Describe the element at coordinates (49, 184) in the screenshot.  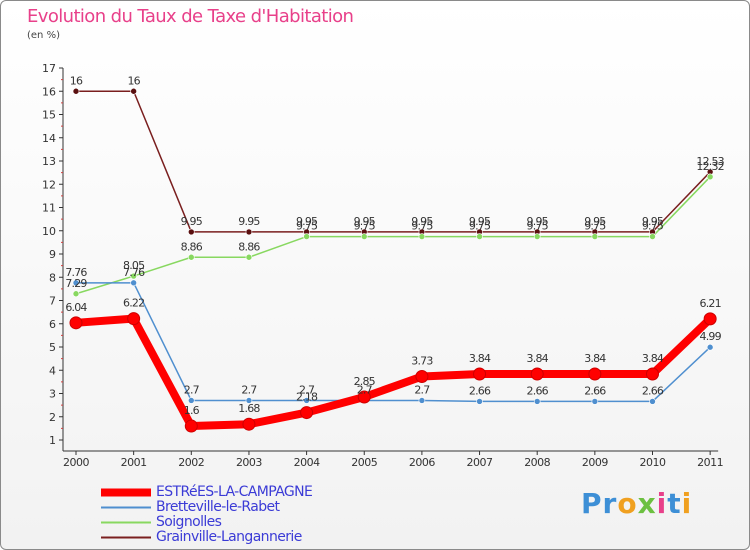
I see `y-tick-label: 12` at that location.